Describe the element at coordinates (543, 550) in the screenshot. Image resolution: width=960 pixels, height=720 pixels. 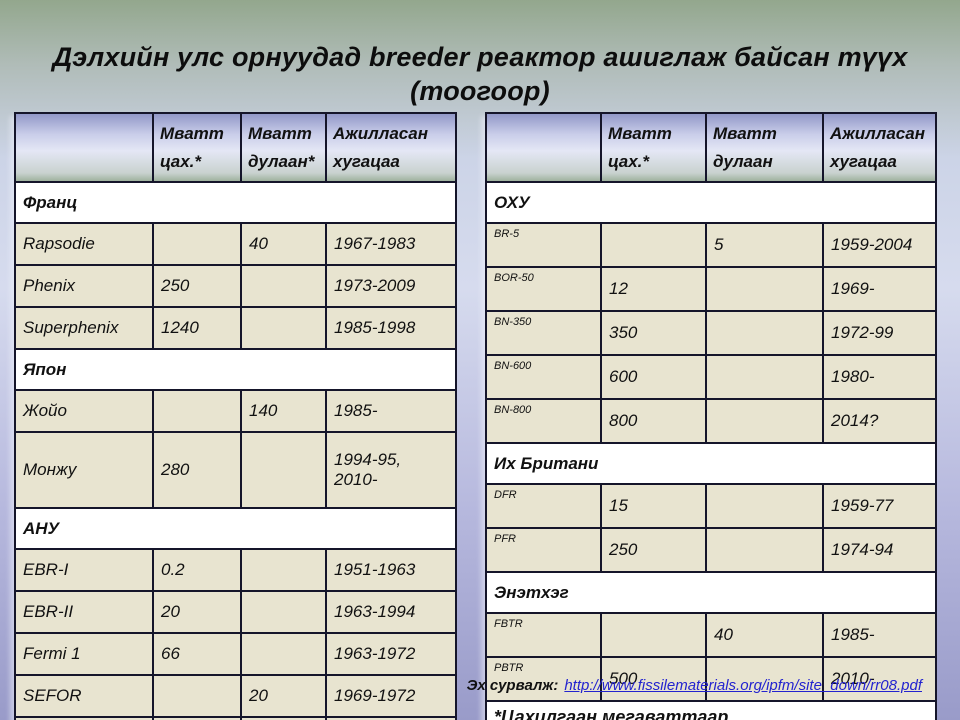
I see `reactor-name: PFR` at that location.